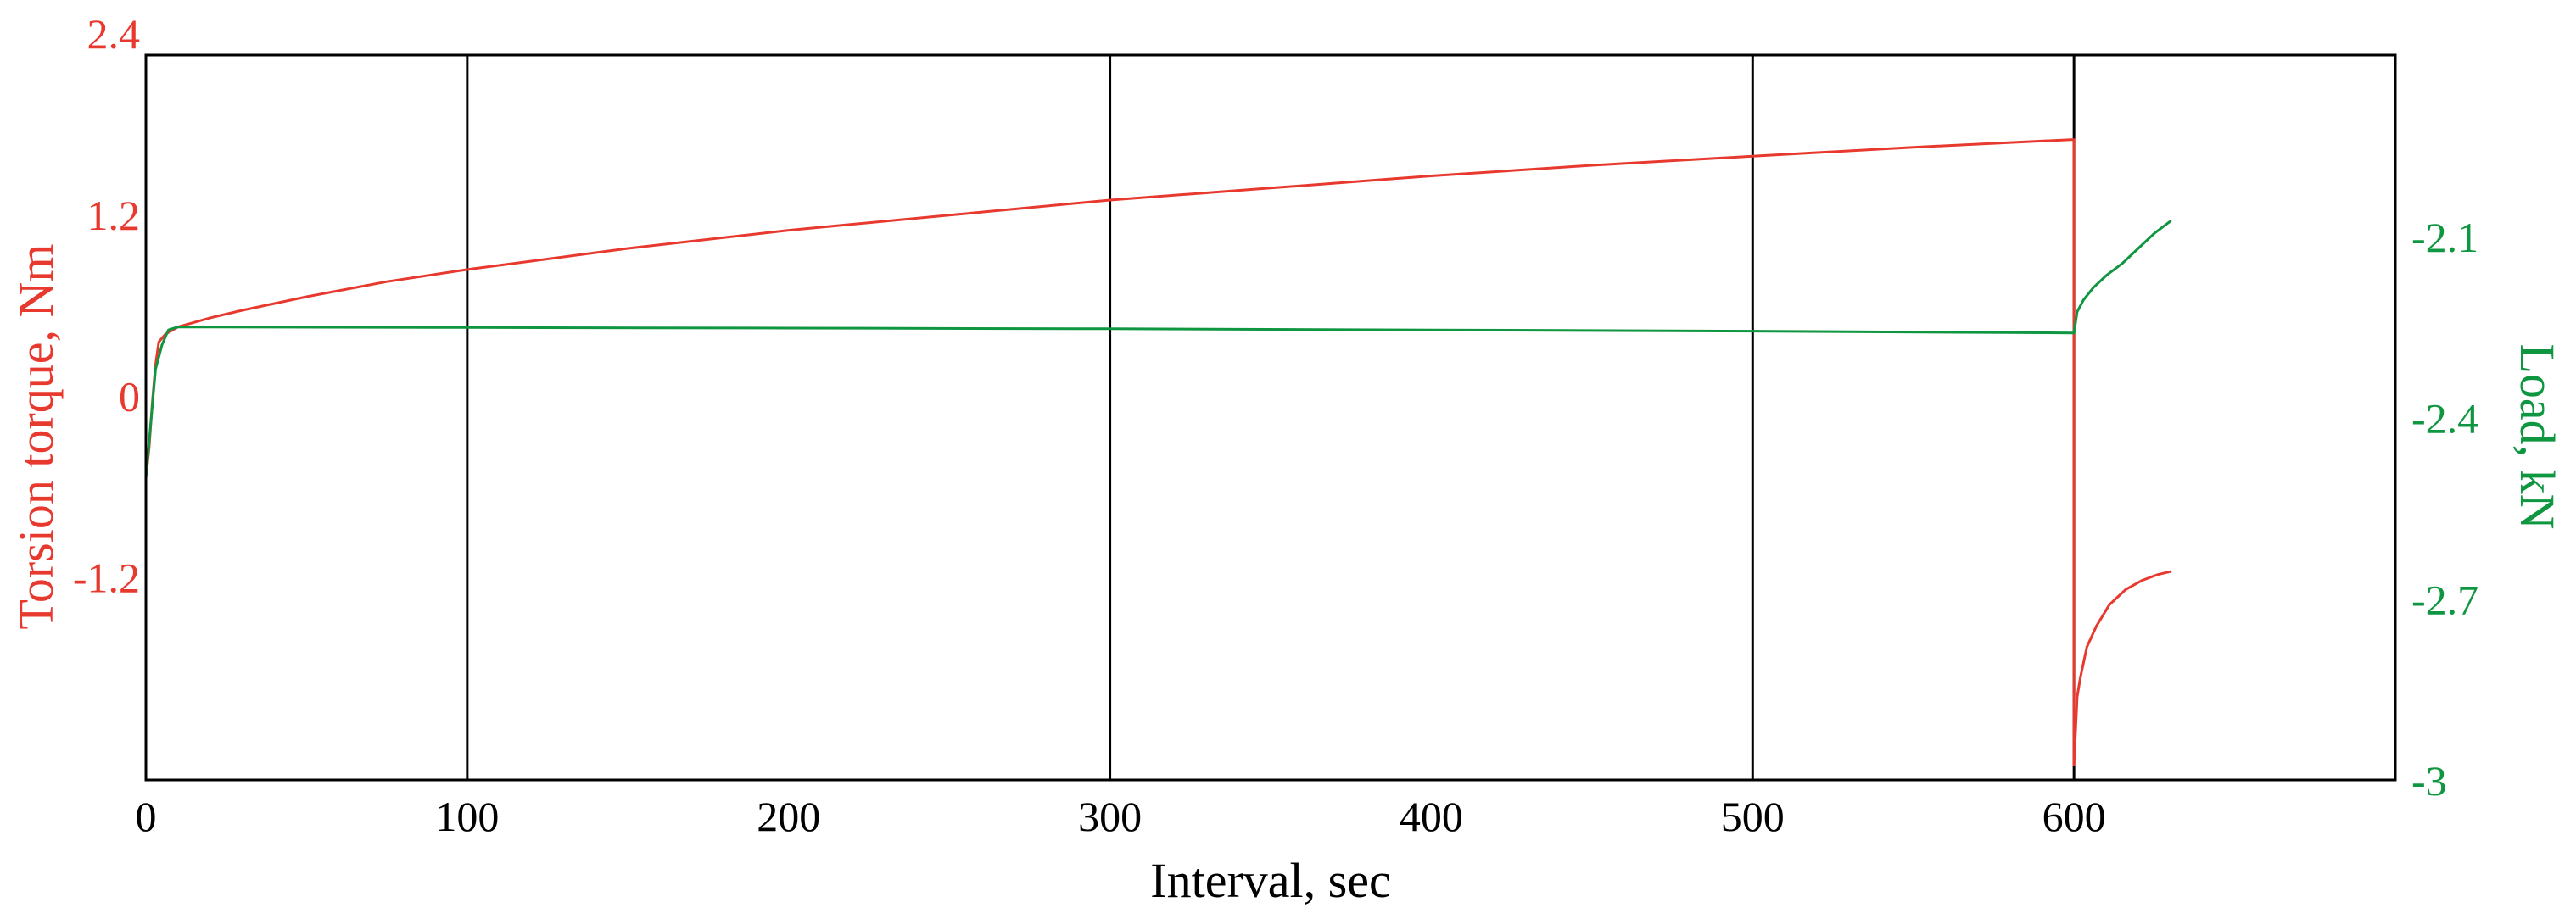 The image size is (2576, 919). I want to click on x-axis-title: Interval, sec, so click(1270, 880).